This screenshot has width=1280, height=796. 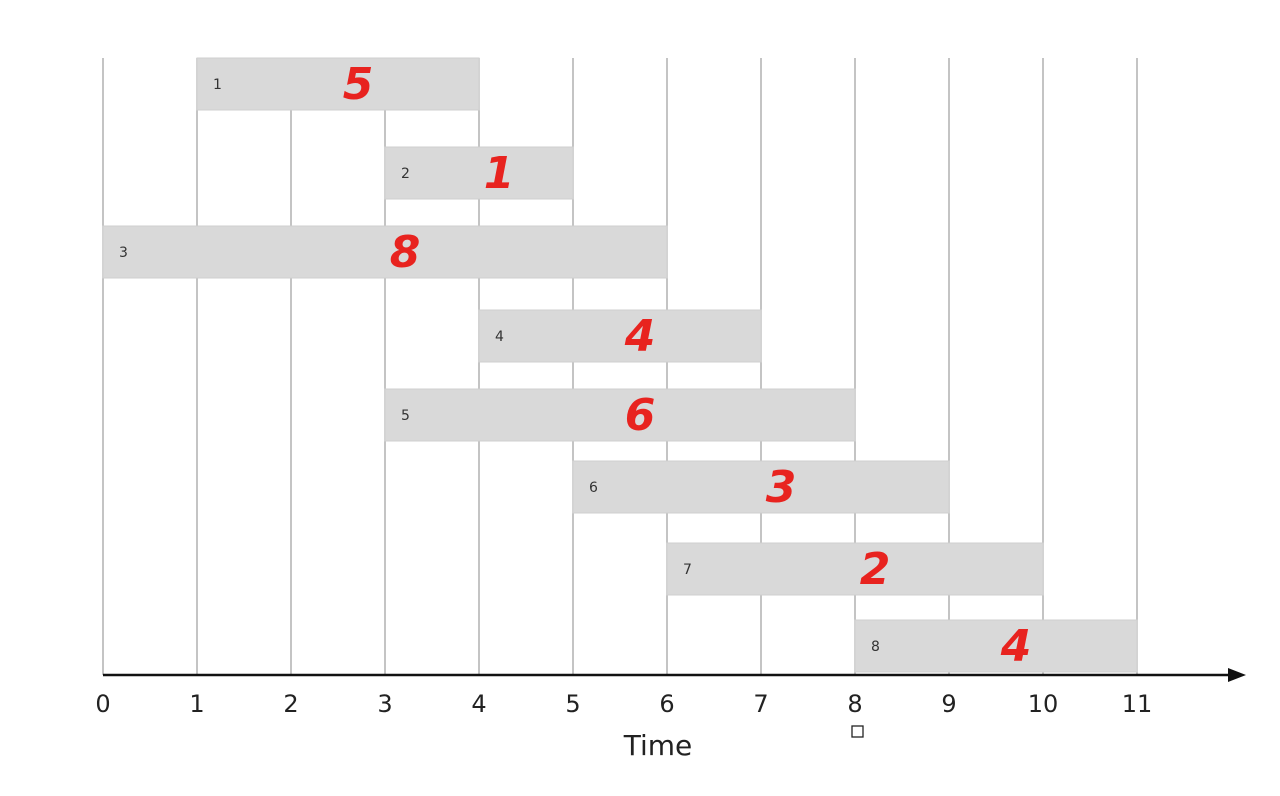 I want to click on axis-arrowhead, so click(x=1237, y=675).